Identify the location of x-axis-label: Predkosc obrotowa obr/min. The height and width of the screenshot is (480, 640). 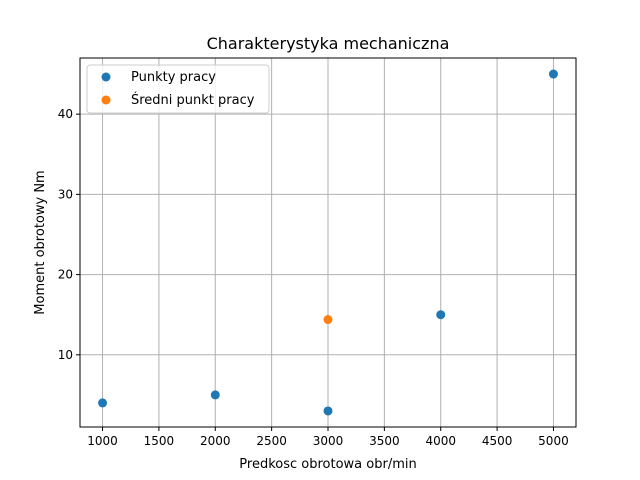
(327, 464).